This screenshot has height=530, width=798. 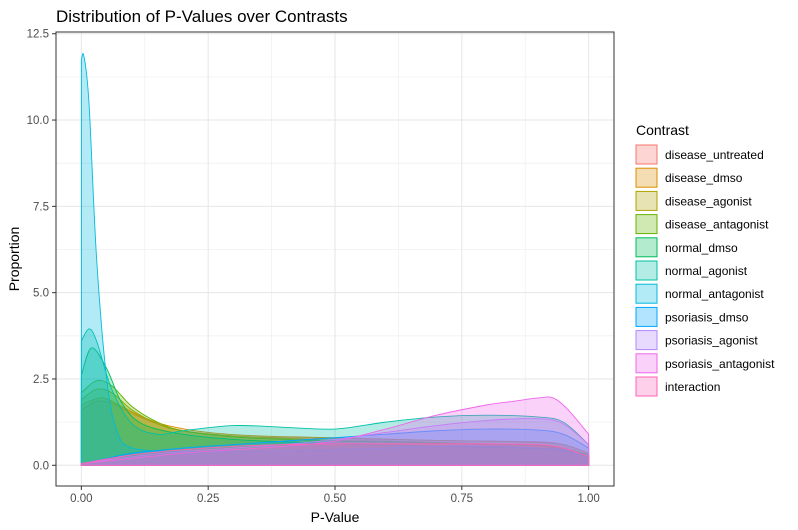 What do you see at coordinates (711, 341) in the screenshot?
I see `legend-label: psoriasis_agonist` at bounding box center [711, 341].